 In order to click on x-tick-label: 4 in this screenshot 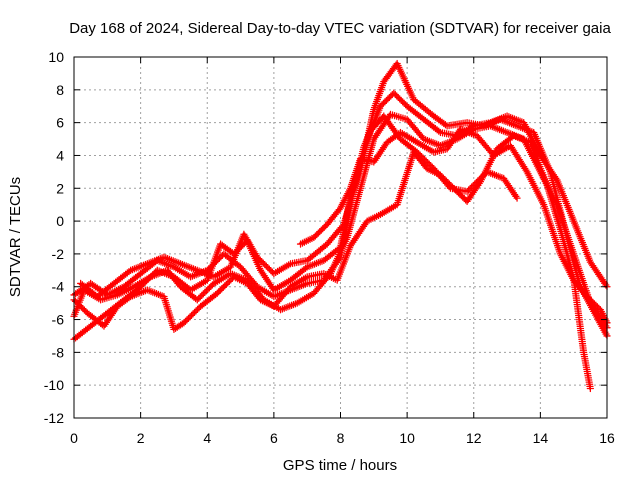, I will do `click(207, 438)`.